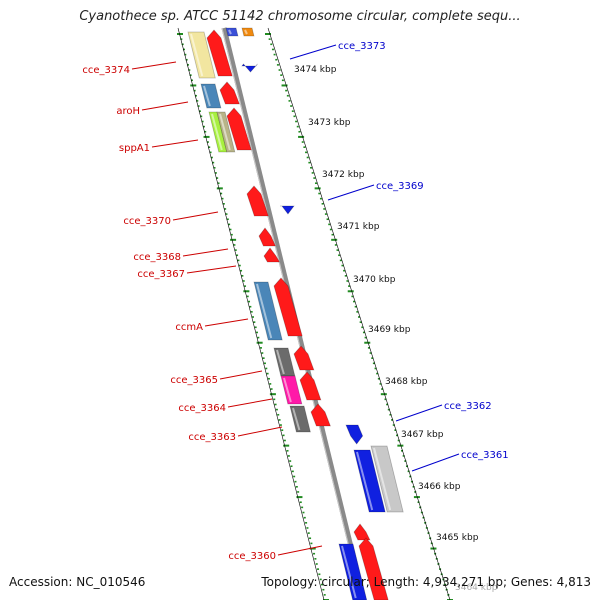 This screenshot has width=600, height=600. I want to click on svg-text: cce_3374, so click(106, 70).